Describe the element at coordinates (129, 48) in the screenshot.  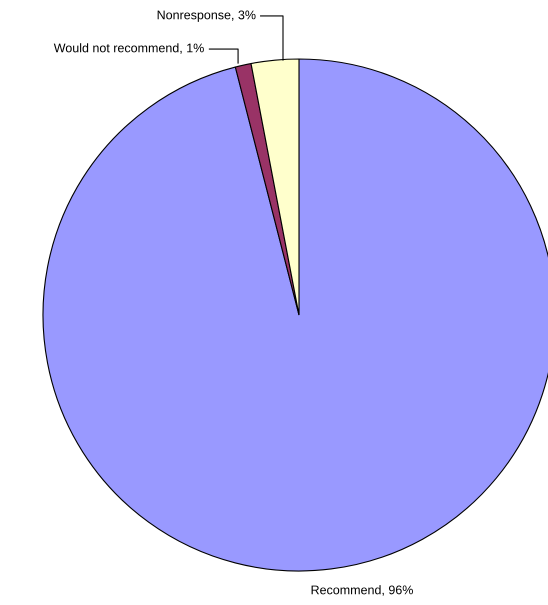
I see `slice-label: Would not recommend, 1%` at that location.